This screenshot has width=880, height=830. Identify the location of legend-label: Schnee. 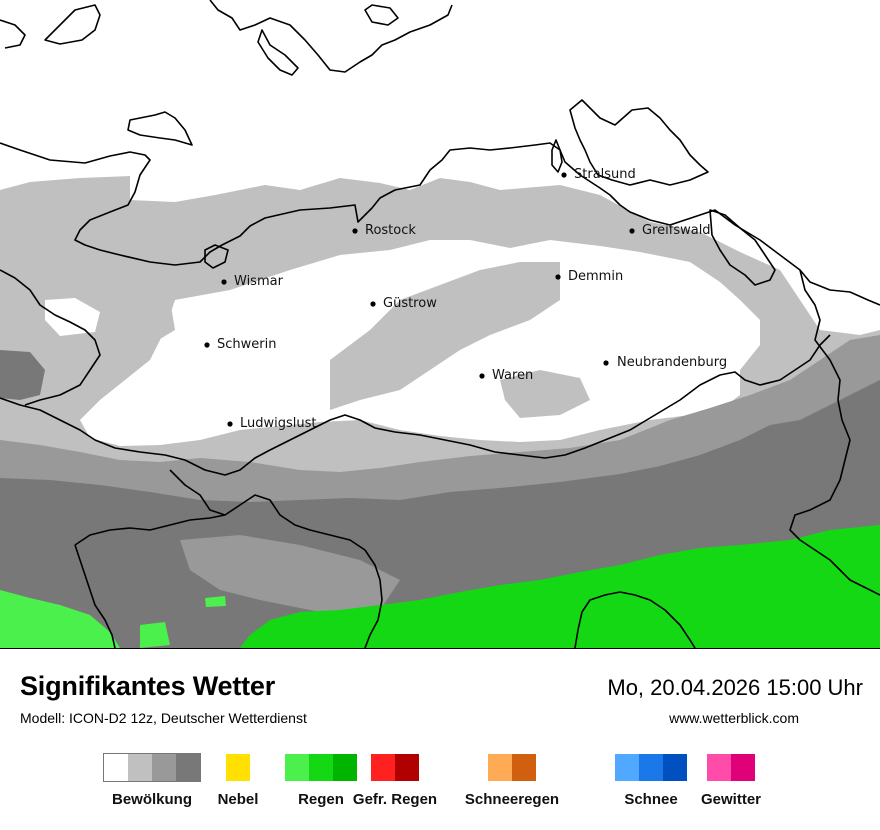
(651, 799).